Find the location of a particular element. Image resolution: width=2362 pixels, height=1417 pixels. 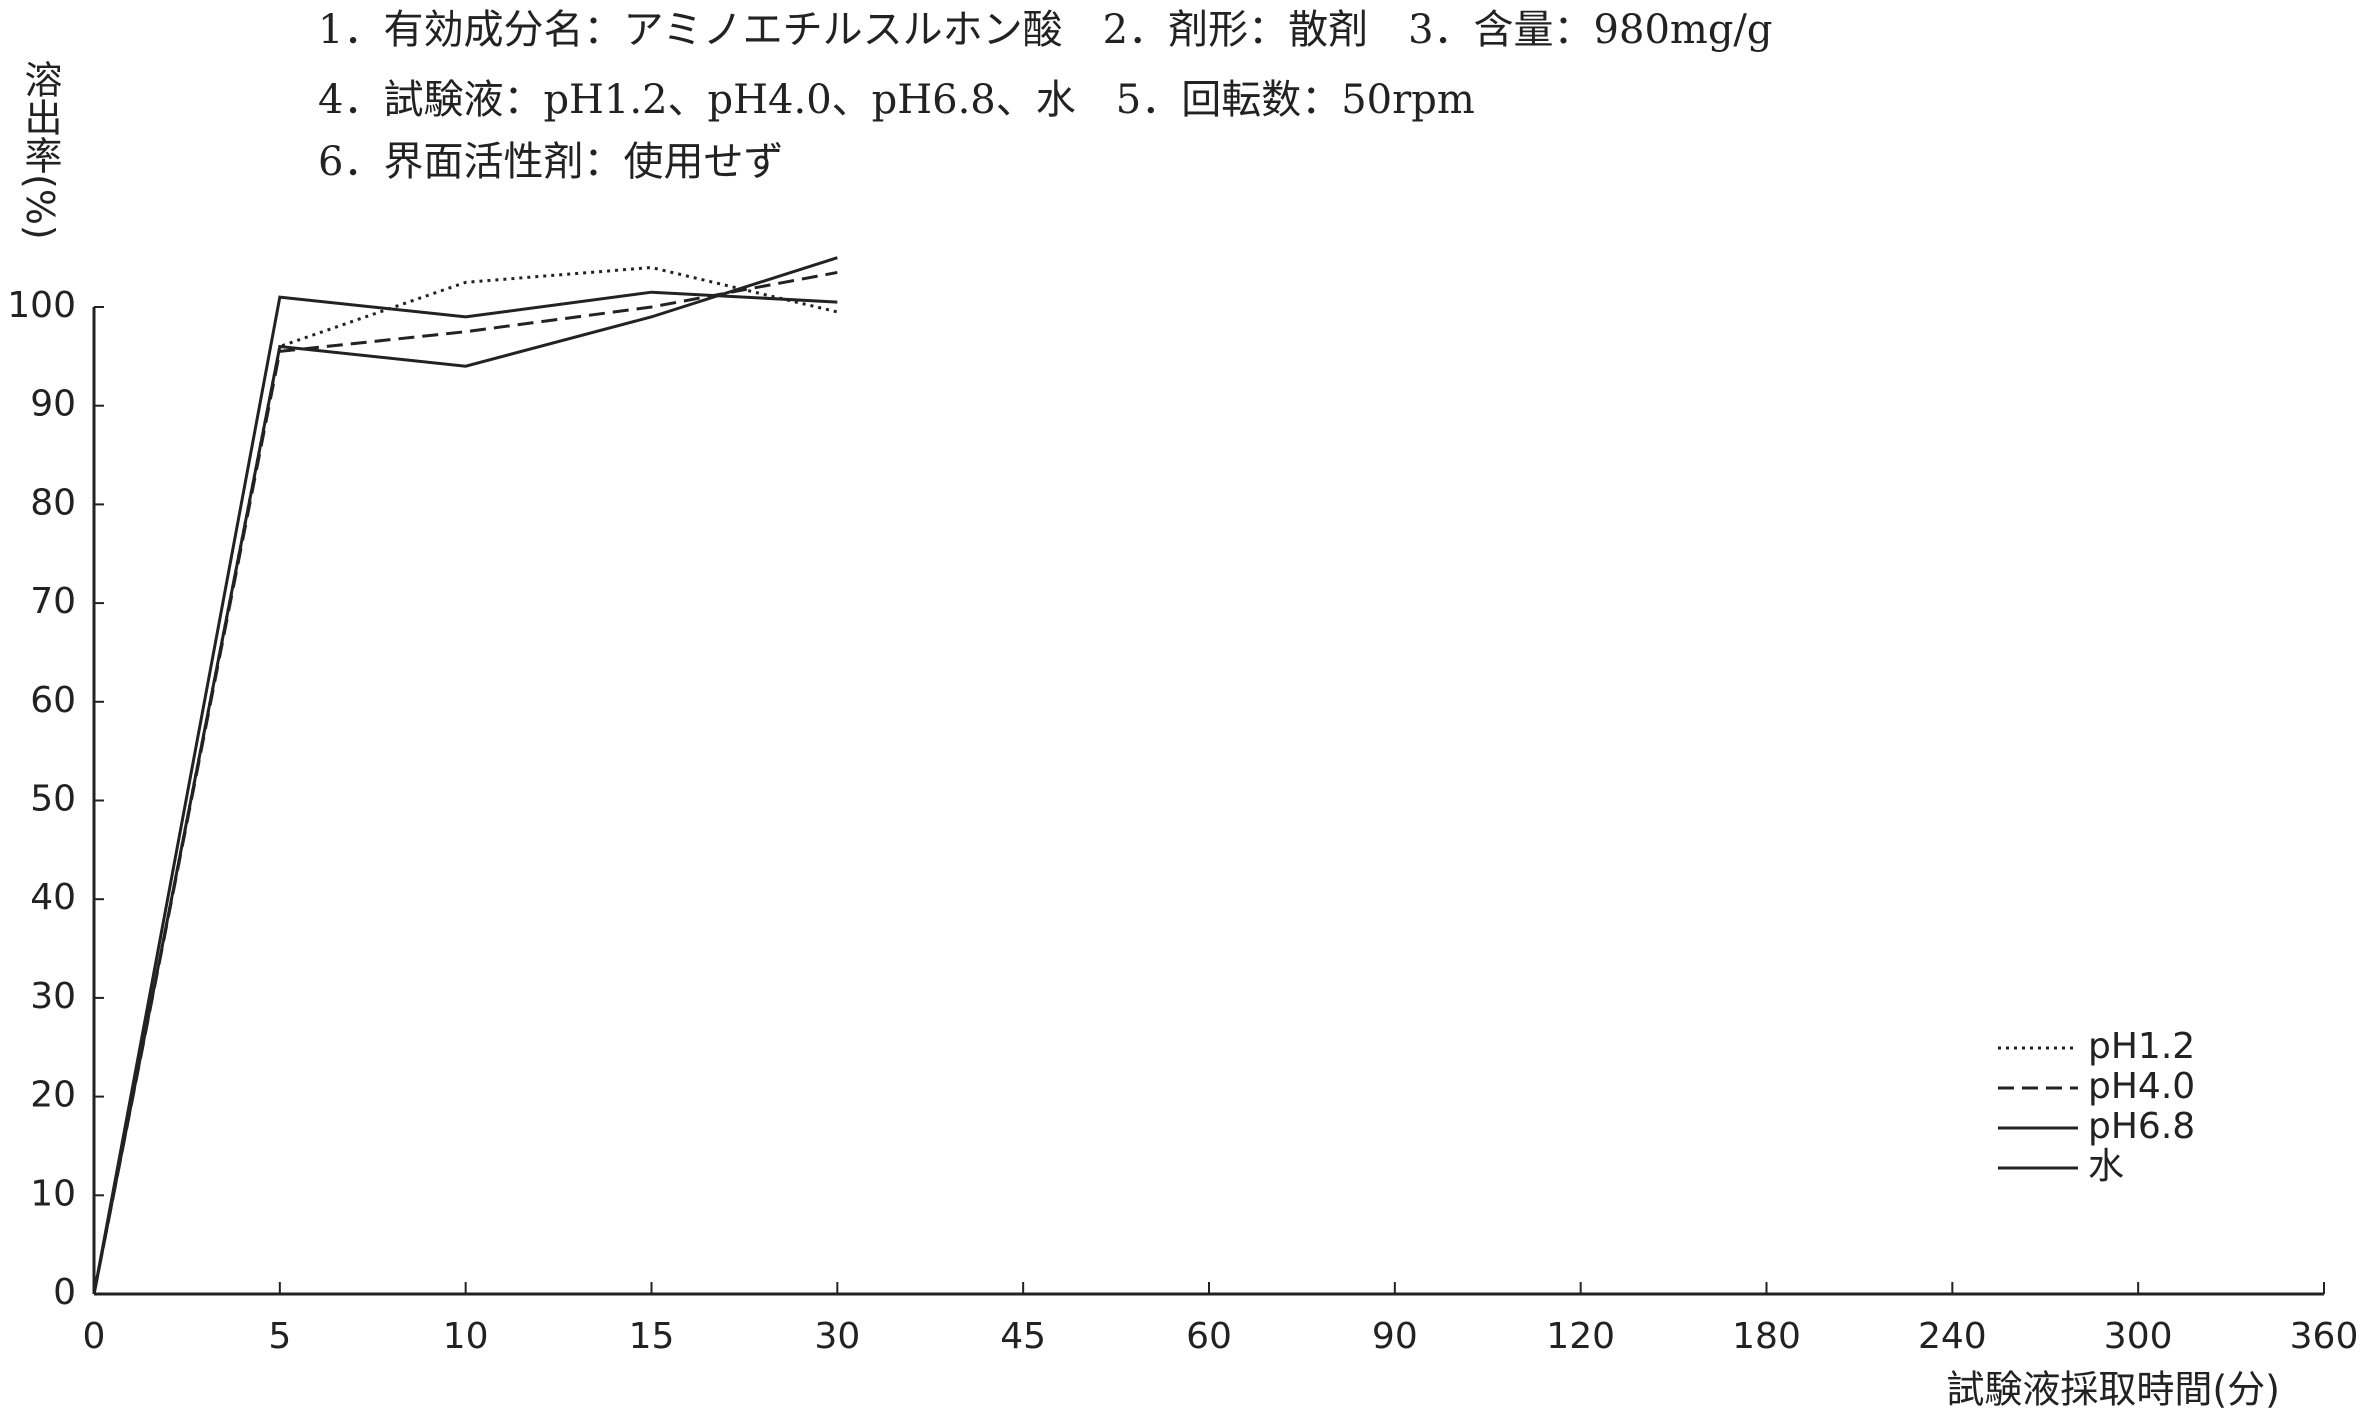

y-tick-label: 70 is located at coordinates (53, 601).